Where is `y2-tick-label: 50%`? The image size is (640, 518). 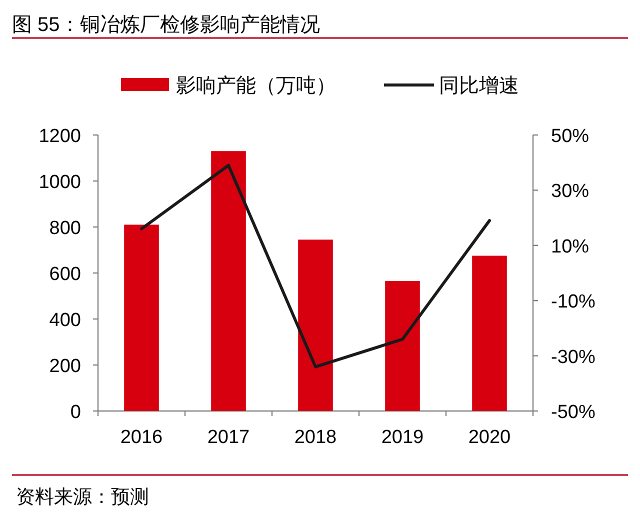
y2-tick-label: 50% is located at coordinates (570, 136).